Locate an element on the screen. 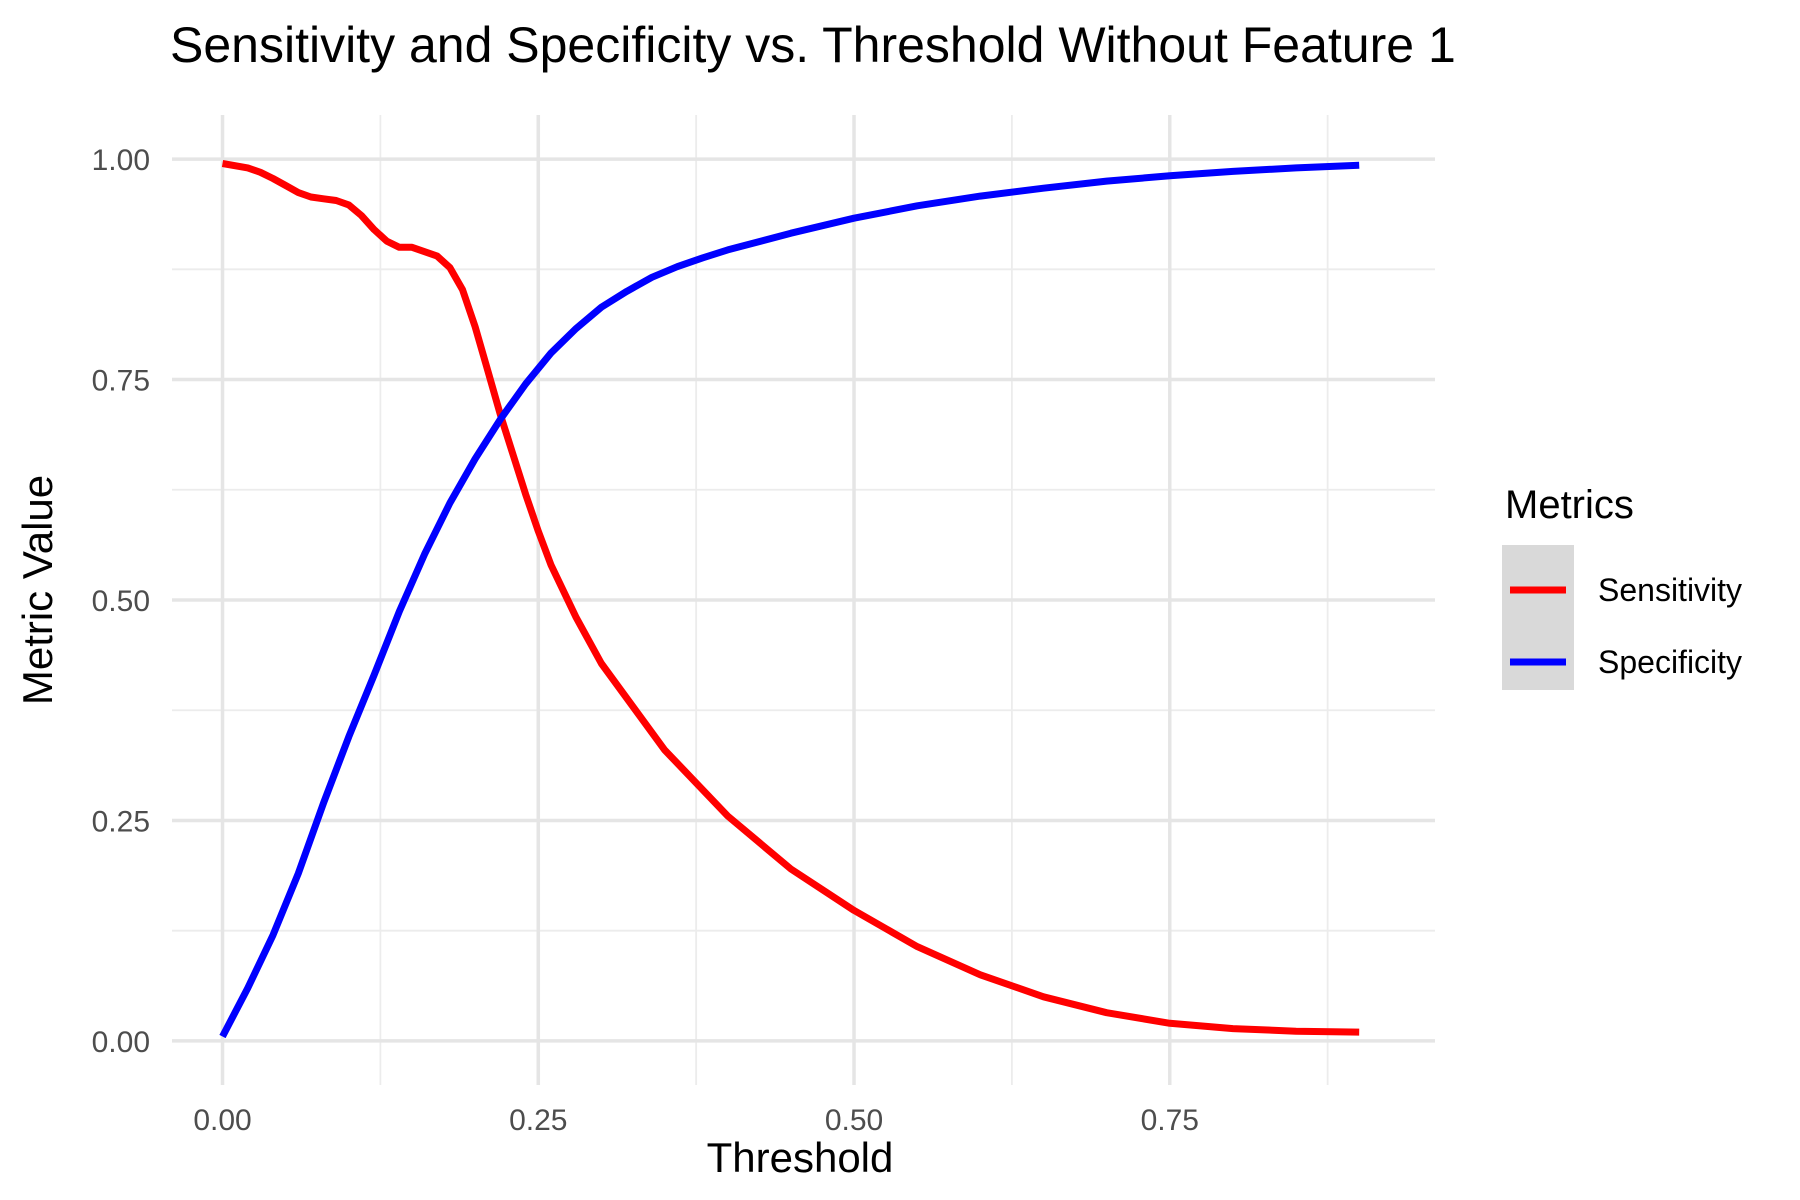  y-axis-ticks: 0.00 0.25 0.50 0.75 1.00 is located at coordinates (121, 601).